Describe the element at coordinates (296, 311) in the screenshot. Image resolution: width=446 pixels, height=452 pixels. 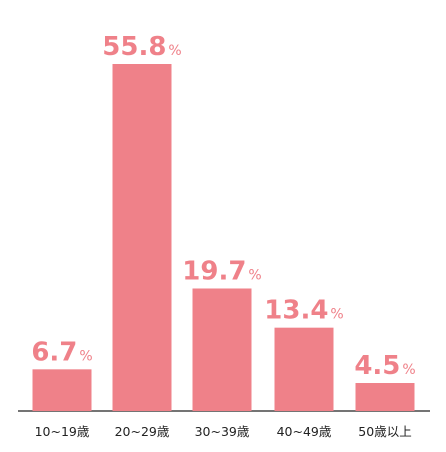
I see `value-label-number: 13.4` at that location.